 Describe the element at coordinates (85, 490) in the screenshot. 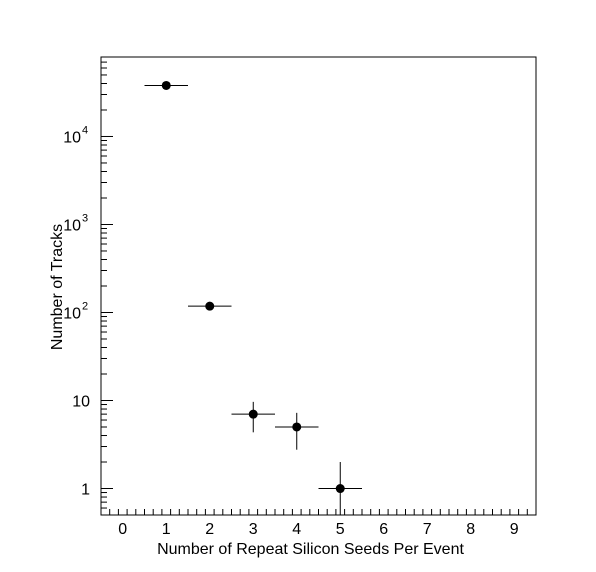

I see `y-tick-label: 1` at that location.